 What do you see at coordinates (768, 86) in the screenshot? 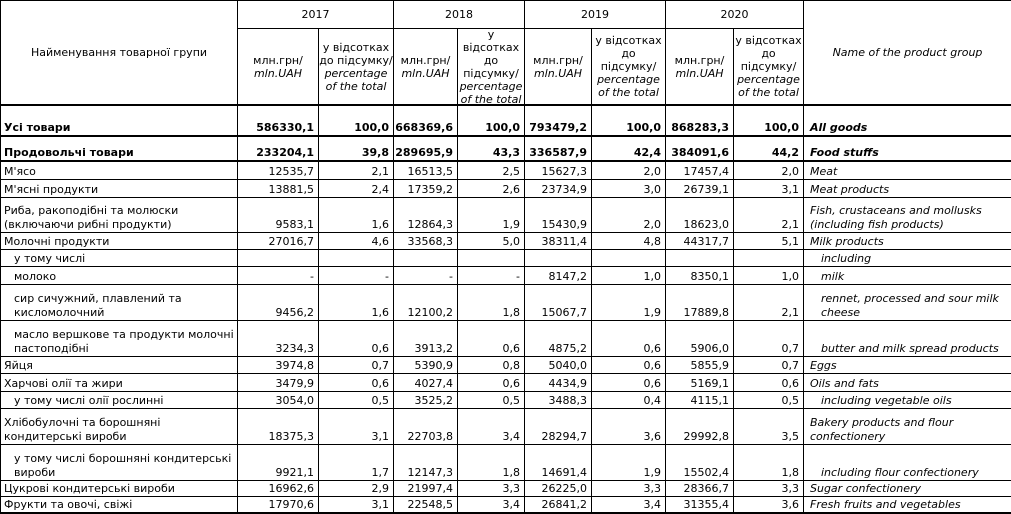
I see `pct-label-en: percentage of the total` at bounding box center [768, 86].